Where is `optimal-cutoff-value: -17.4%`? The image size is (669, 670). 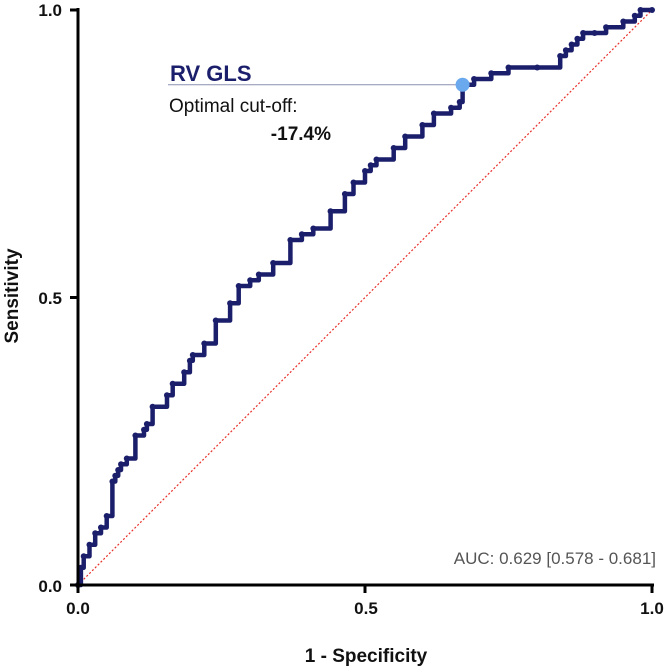
optimal-cutoff-value: -17.4% is located at coordinates (301, 134).